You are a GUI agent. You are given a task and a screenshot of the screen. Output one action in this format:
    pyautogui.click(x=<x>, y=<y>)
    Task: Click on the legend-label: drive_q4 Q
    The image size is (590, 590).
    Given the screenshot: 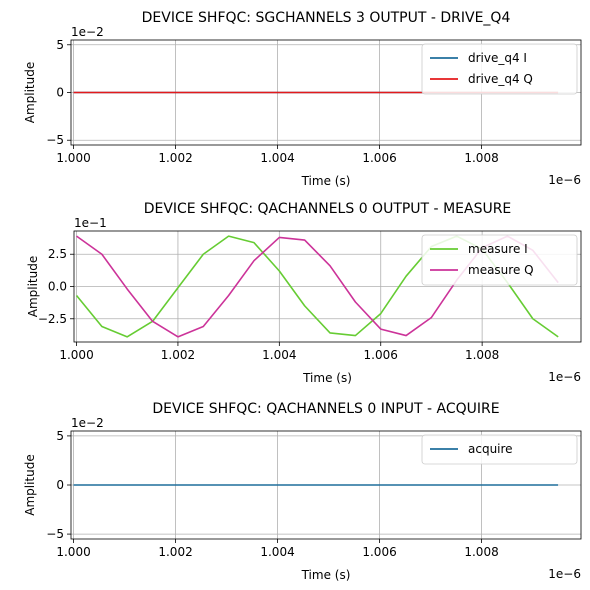 What is the action you would take?
    pyautogui.click(x=500, y=79)
    